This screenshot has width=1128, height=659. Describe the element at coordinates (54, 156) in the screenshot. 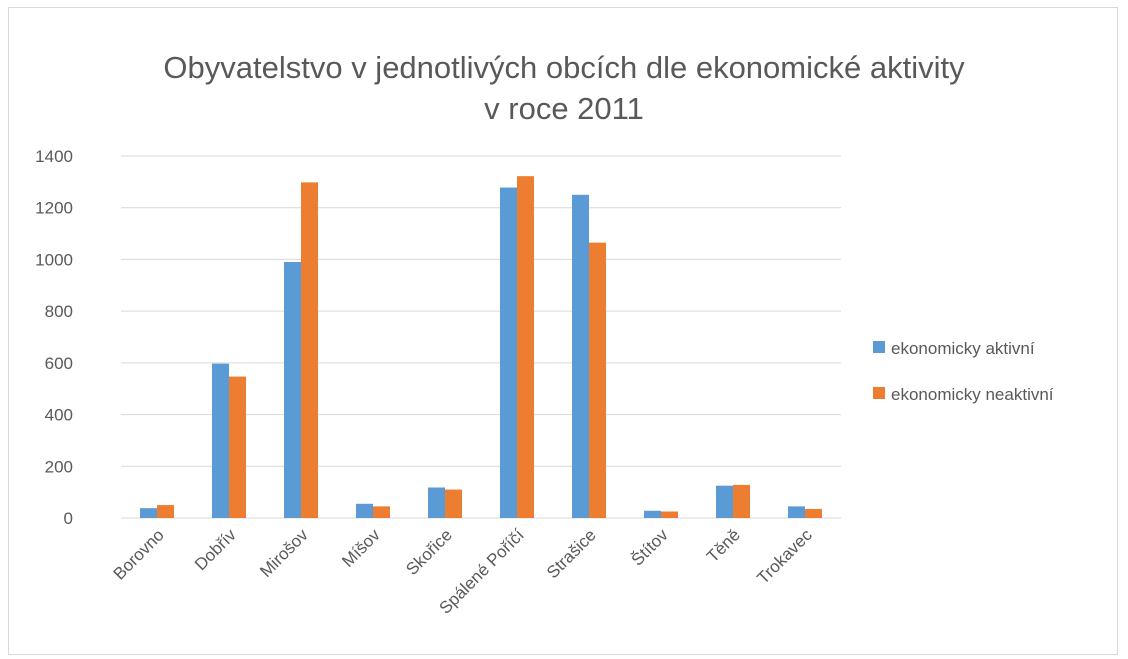

I see `y-tick-label: 1400` at that location.